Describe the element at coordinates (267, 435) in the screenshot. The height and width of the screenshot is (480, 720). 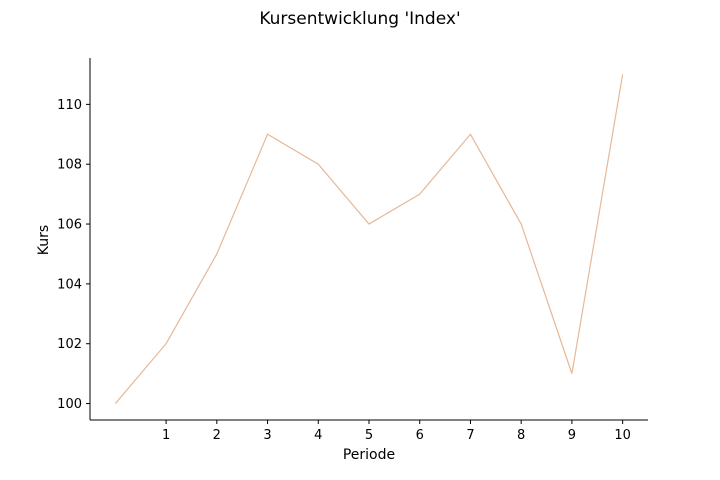
I see `x-tick-label: 3` at that location.